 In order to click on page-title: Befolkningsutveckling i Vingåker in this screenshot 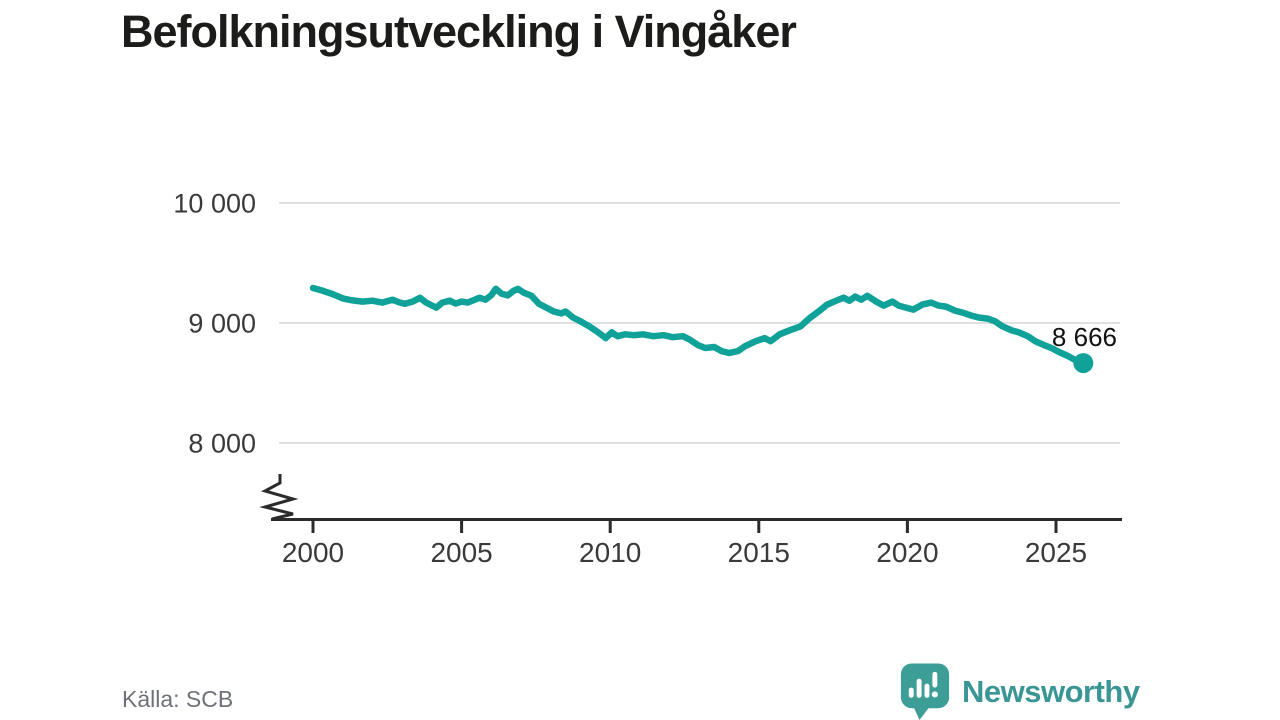, I will do `click(459, 31)`.